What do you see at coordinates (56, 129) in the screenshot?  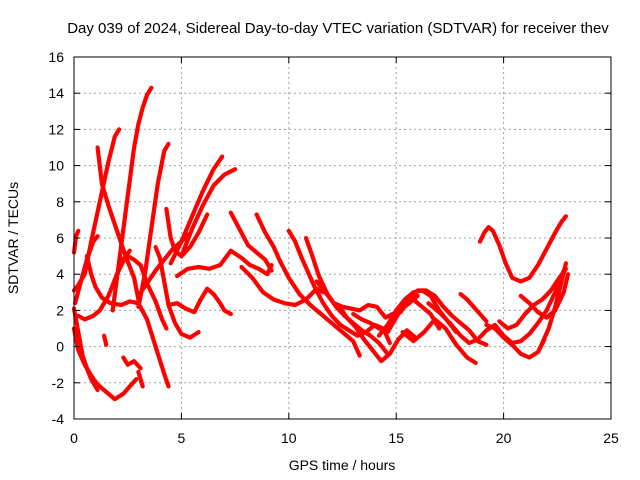 I see `y-tick-label: 12` at bounding box center [56, 129].